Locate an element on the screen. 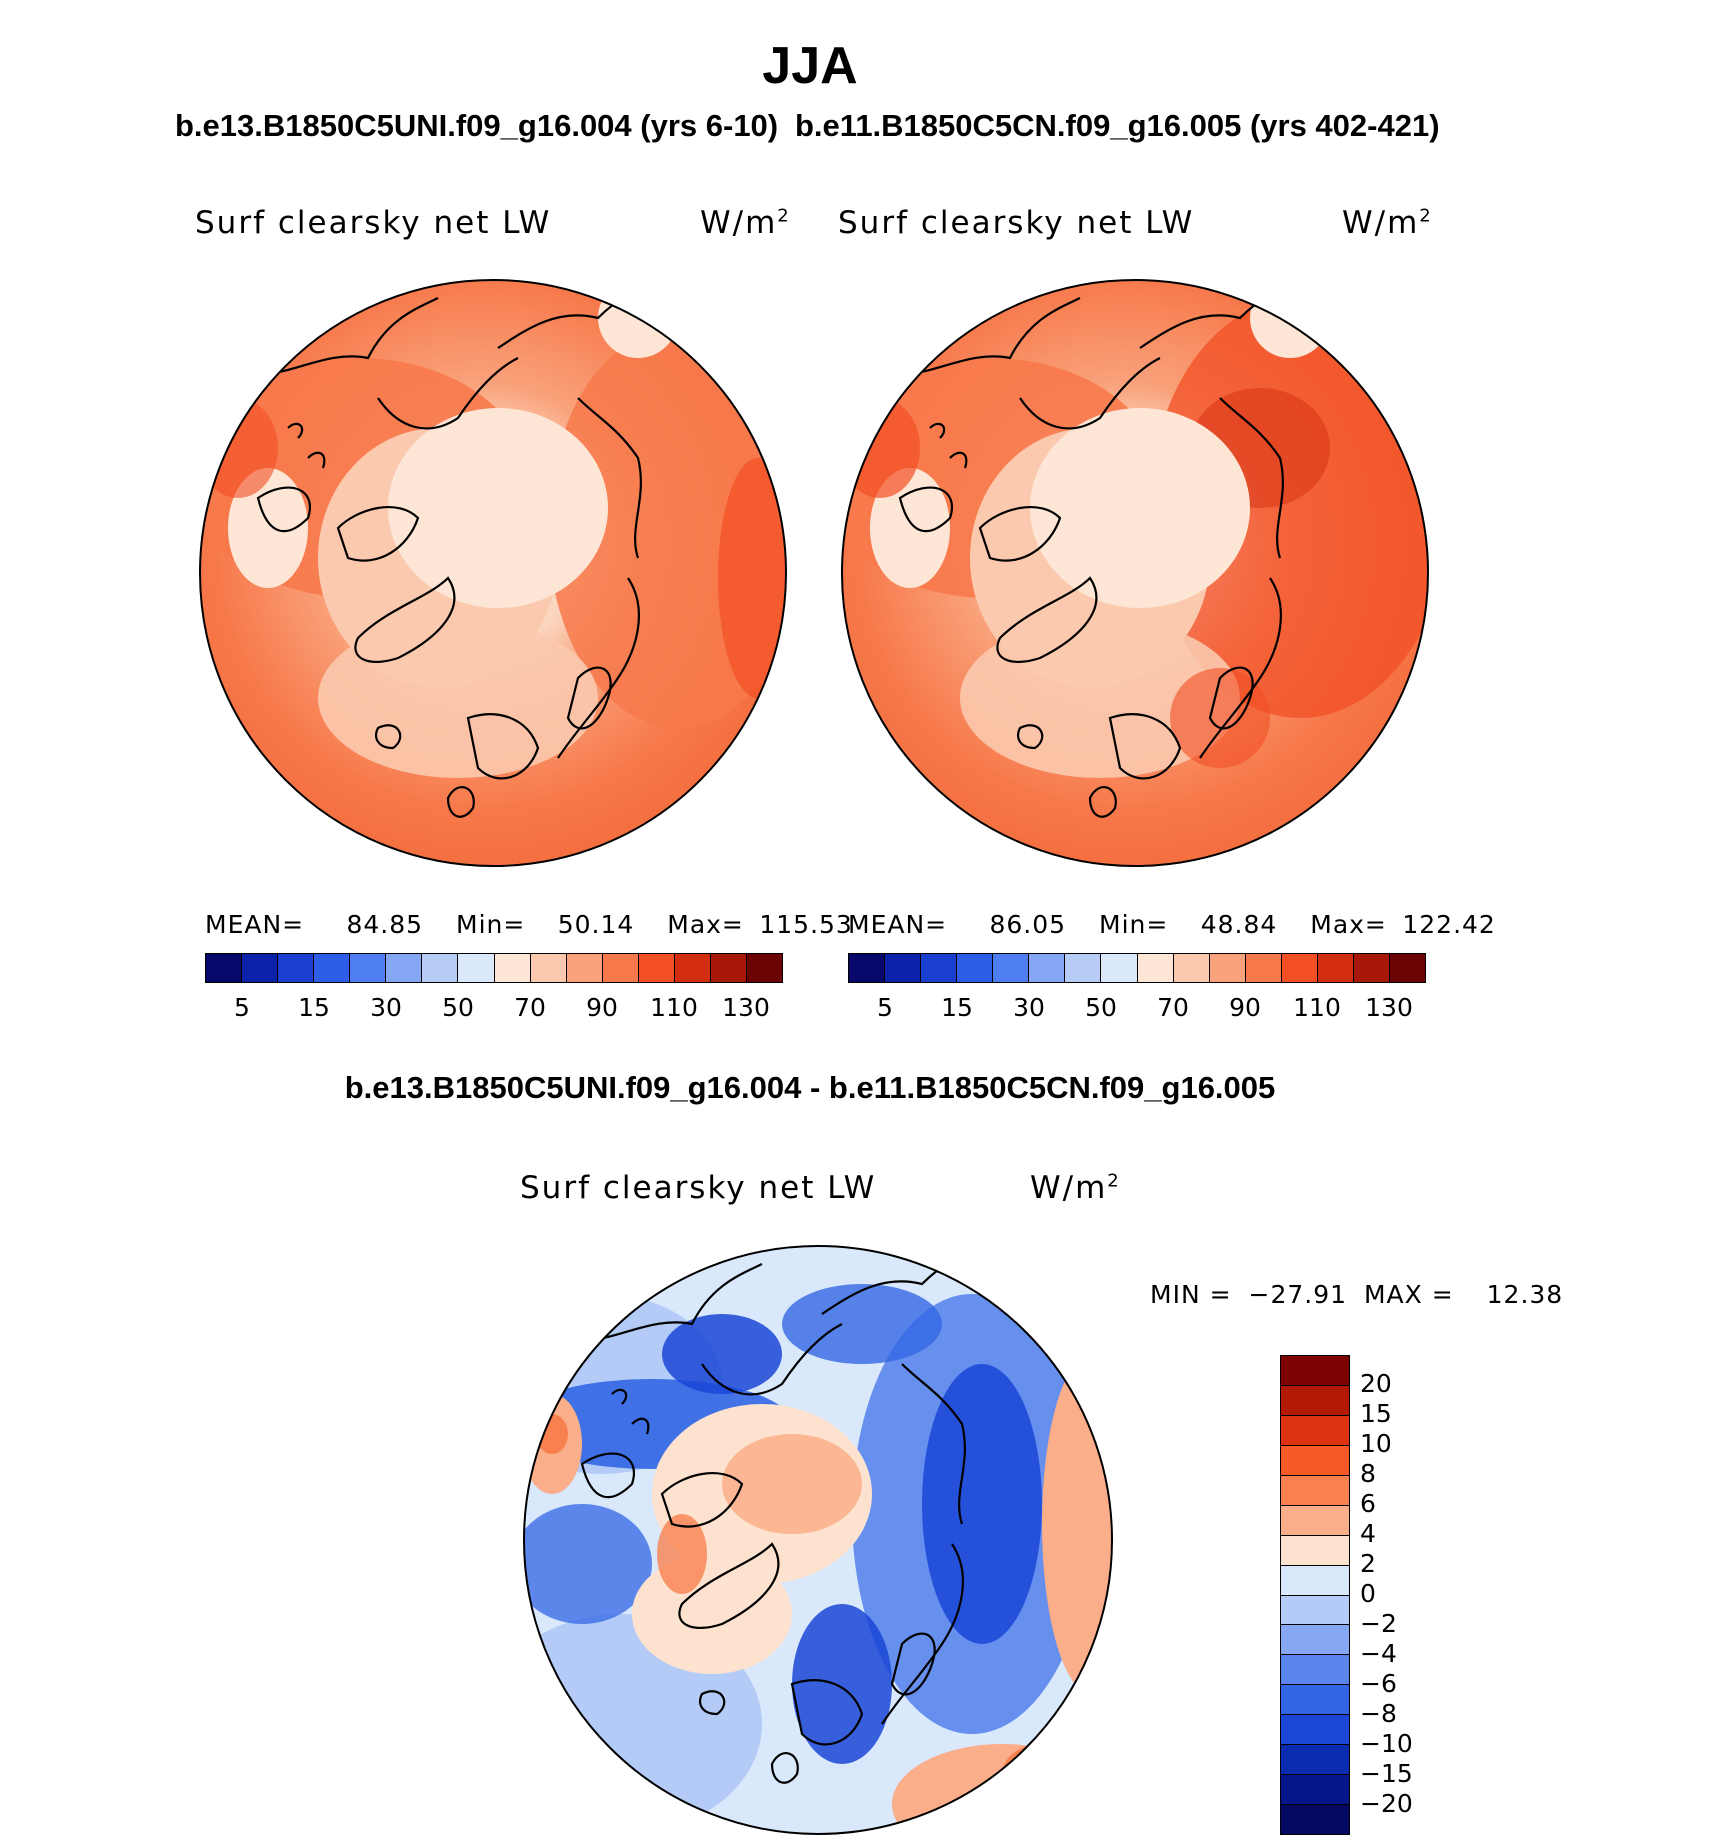 This screenshot has width=1710, height=1840. diff-variable-label: Surf clearsky net LW is located at coordinates (698, 1188).